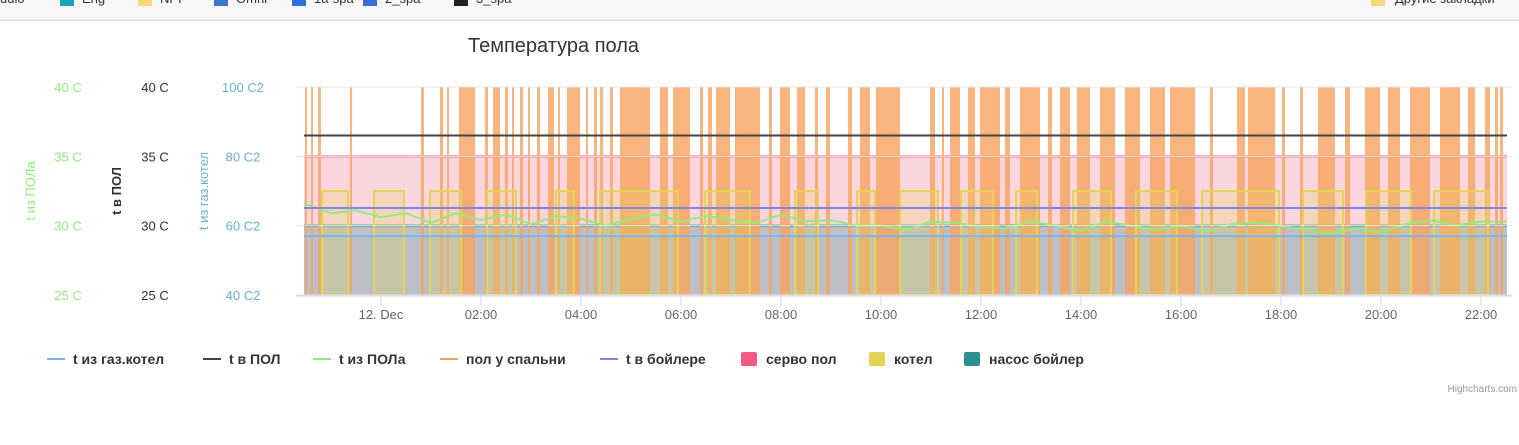  What do you see at coordinates (243, 226) in the screenshot?
I see `y-tick-label: 60 C2` at bounding box center [243, 226].